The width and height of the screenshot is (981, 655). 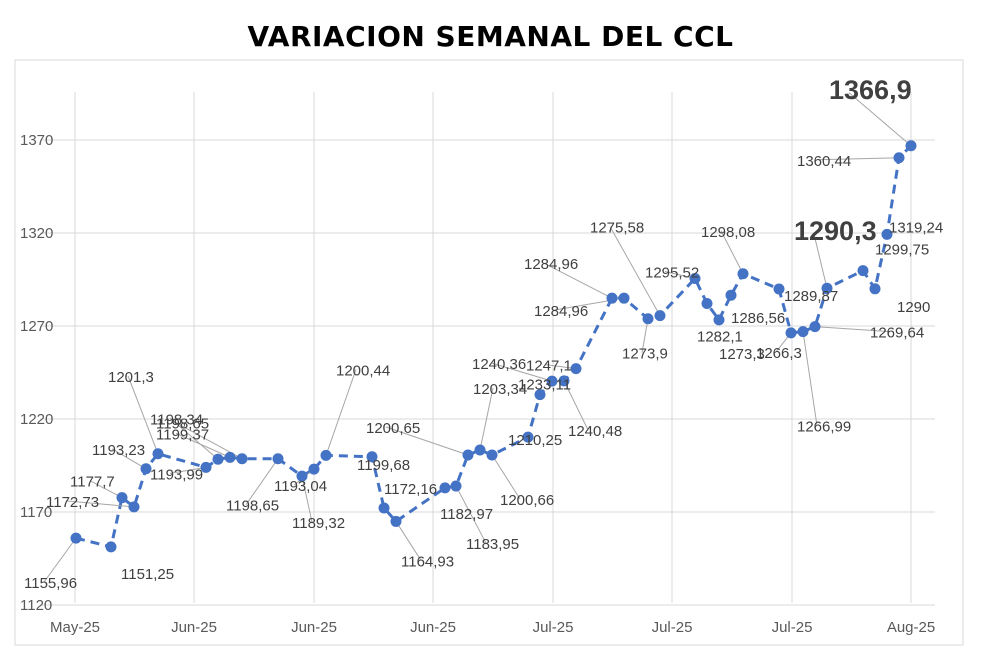 I want to click on data-label: 1199,37, so click(x=182, y=434).